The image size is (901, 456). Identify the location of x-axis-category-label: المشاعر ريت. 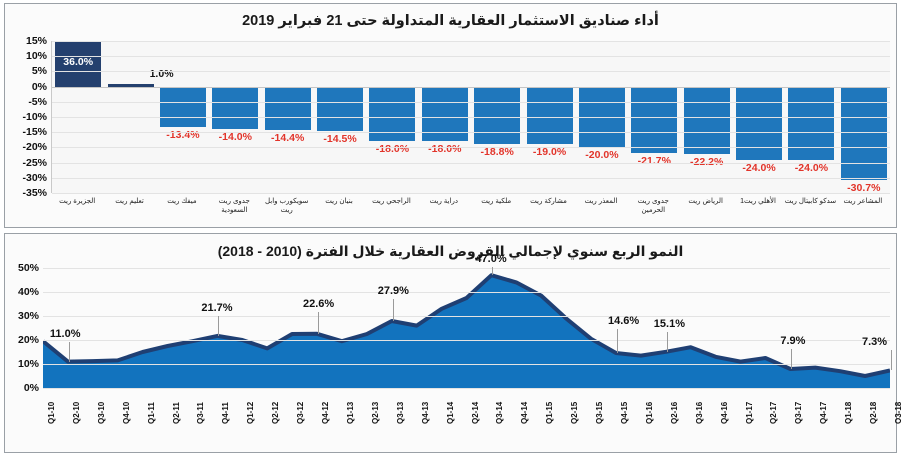
(863, 201).